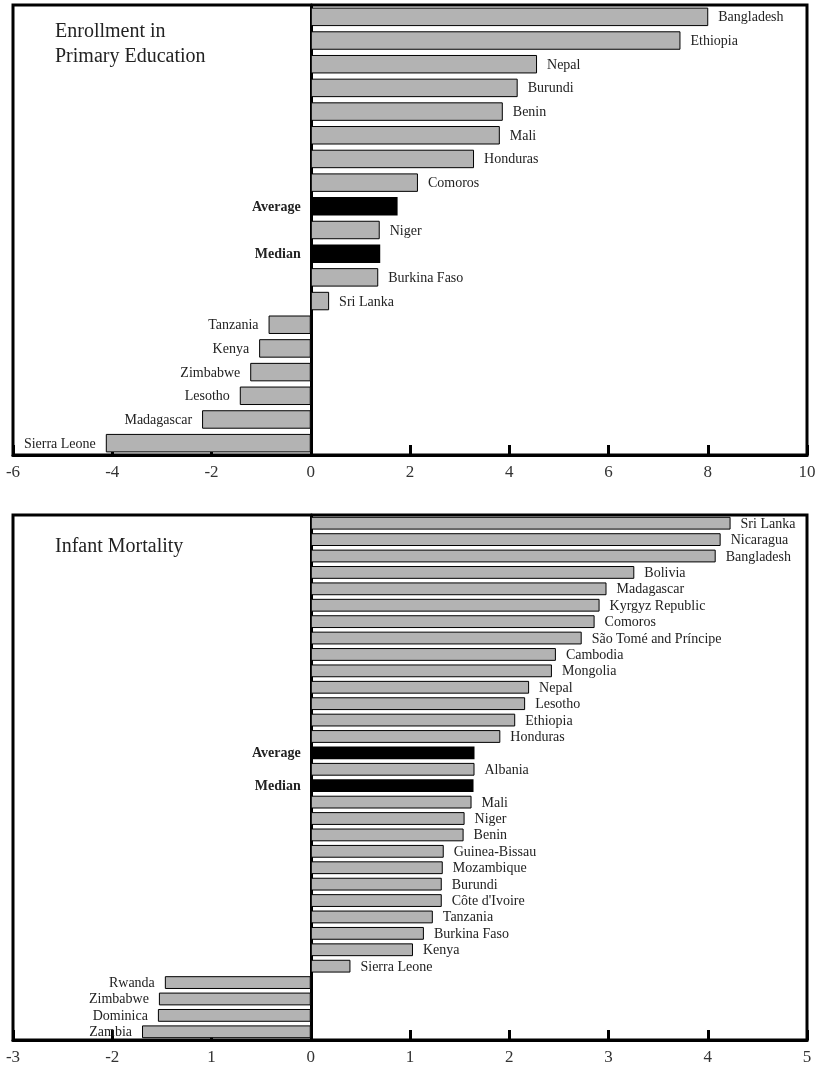  What do you see at coordinates (488, 901) in the screenshot?
I see `y-tick-label: Côte d'Ivoire` at bounding box center [488, 901].